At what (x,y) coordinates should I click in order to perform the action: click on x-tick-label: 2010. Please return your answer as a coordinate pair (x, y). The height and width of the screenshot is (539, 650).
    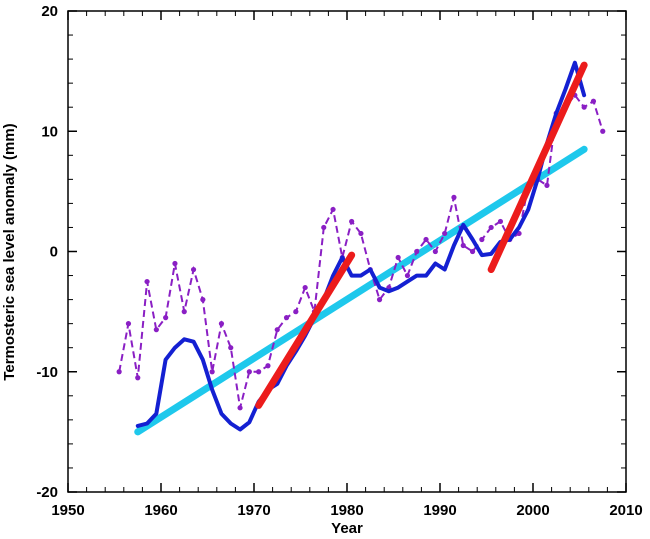
    Looking at the image, I should click on (625, 510).